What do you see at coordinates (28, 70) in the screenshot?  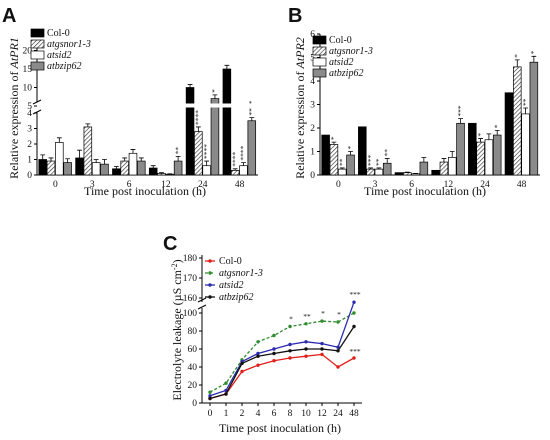 I see `panel-a-ytick-label: 15` at bounding box center [28, 70].